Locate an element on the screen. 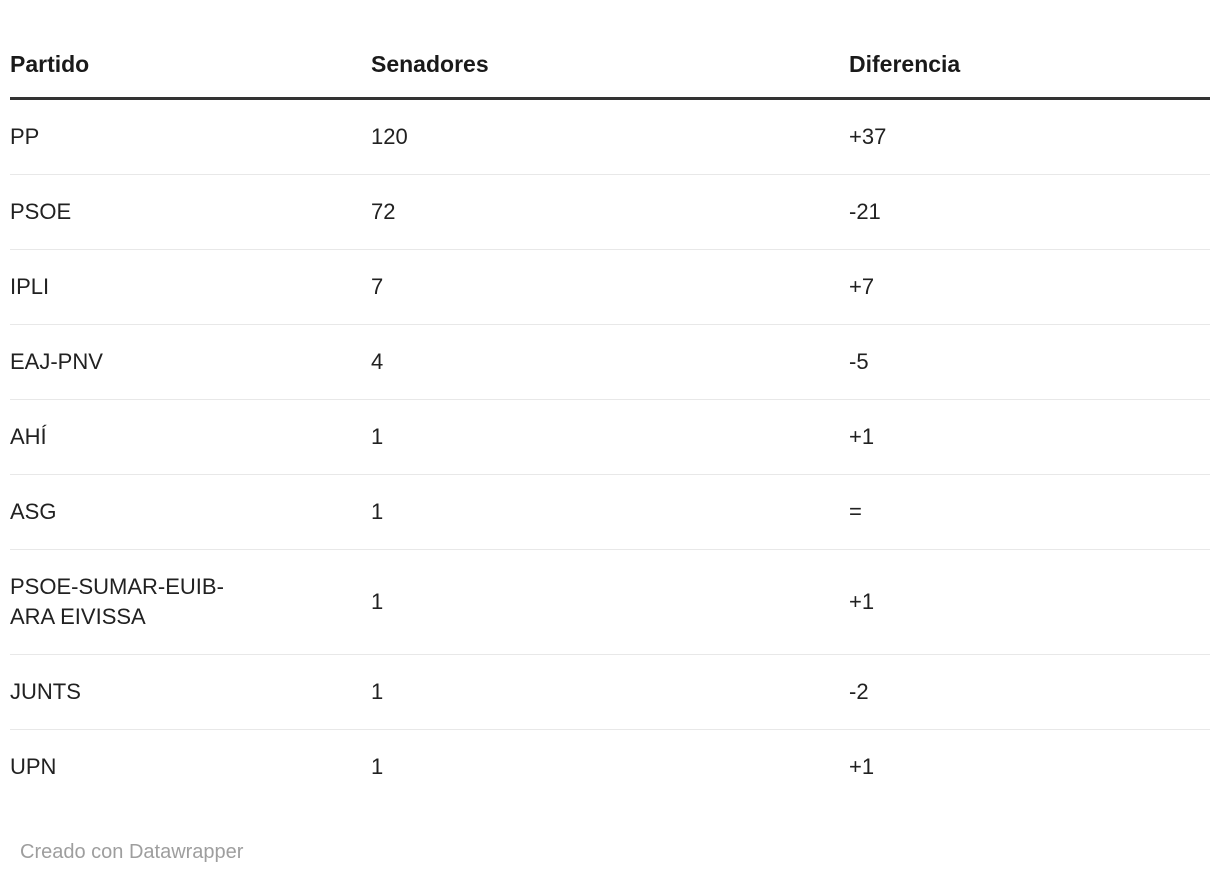  table-row: EAJ-PNV 4 -5 is located at coordinates (610, 362).